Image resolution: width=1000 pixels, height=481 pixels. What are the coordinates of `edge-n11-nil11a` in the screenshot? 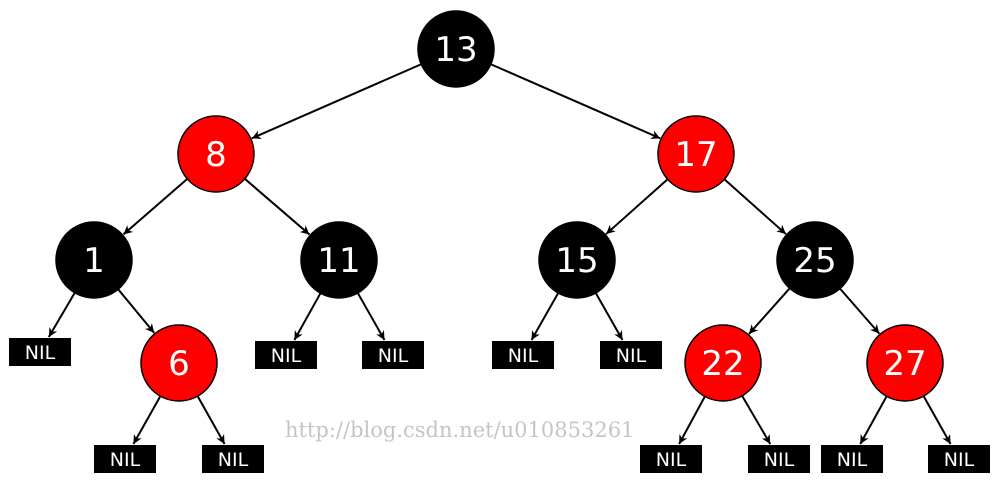 It's located at (307, 316).